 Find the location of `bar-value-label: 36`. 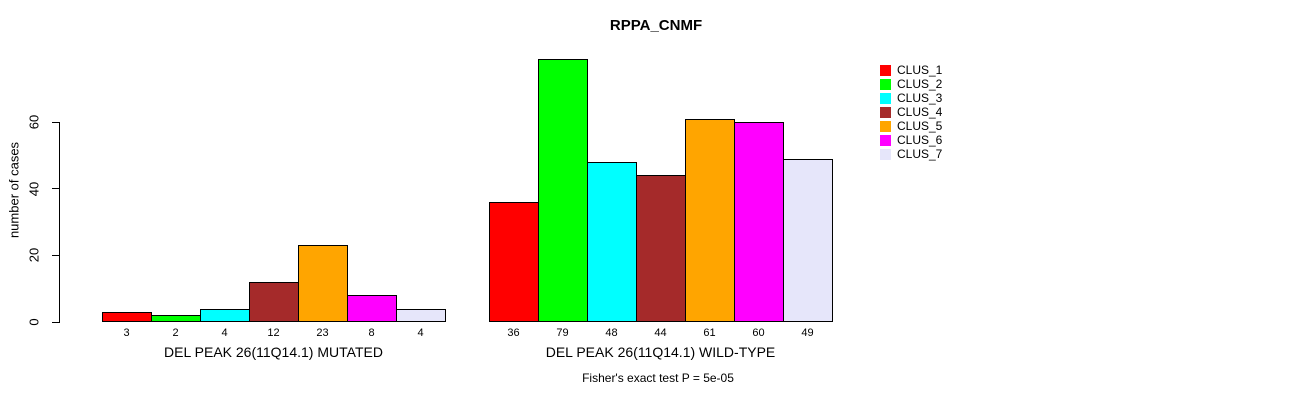

bar-value-label: 36 is located at coordinates (513, 333).